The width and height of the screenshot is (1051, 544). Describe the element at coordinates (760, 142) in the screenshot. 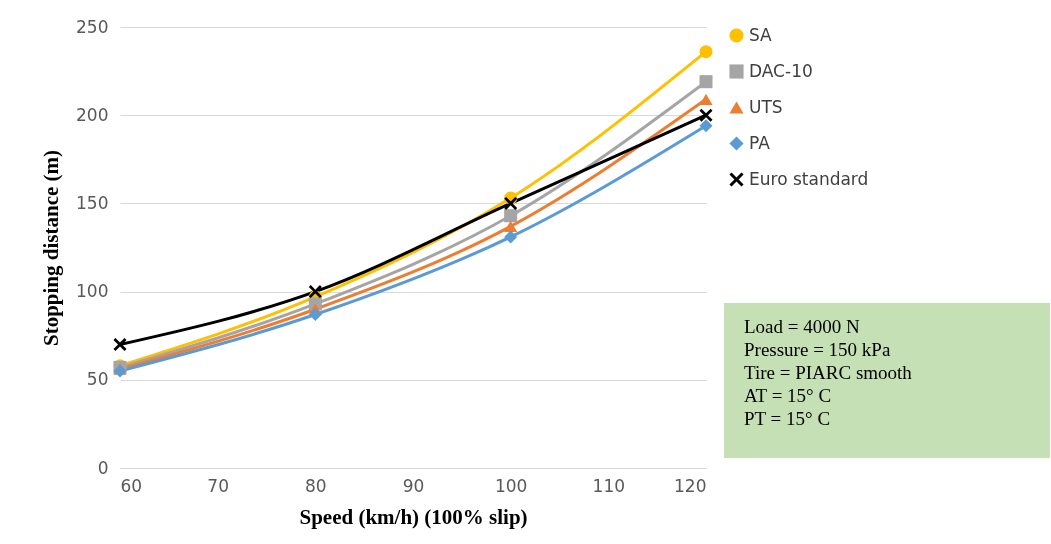

I see `legend-label: PA` at that location.